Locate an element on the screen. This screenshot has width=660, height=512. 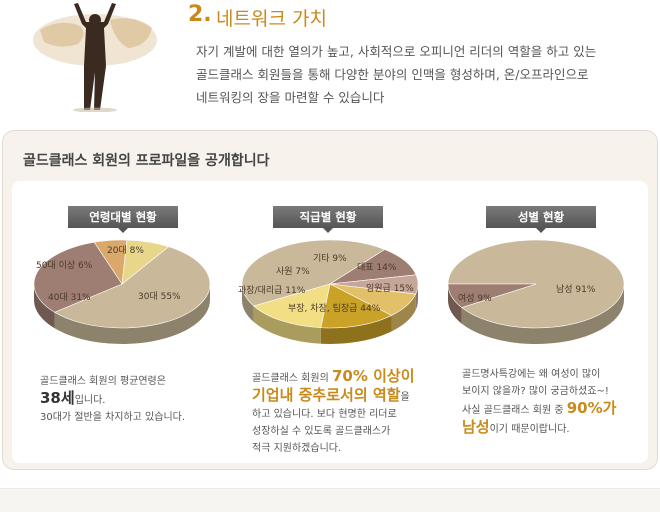
desc-line: 성장하실 수 있도록 골드클래스가 is located at coordinates (321, 431).